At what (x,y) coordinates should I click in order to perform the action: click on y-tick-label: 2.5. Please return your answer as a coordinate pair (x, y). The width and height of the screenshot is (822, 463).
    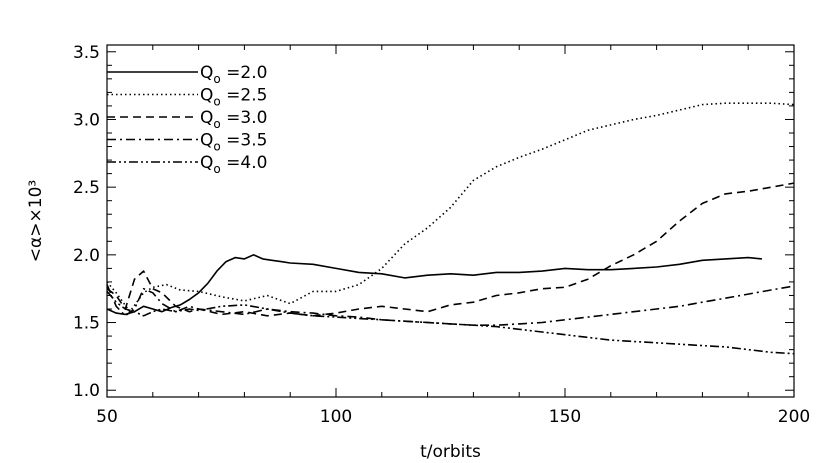
    Looking at the image, I should click on (86, 188).